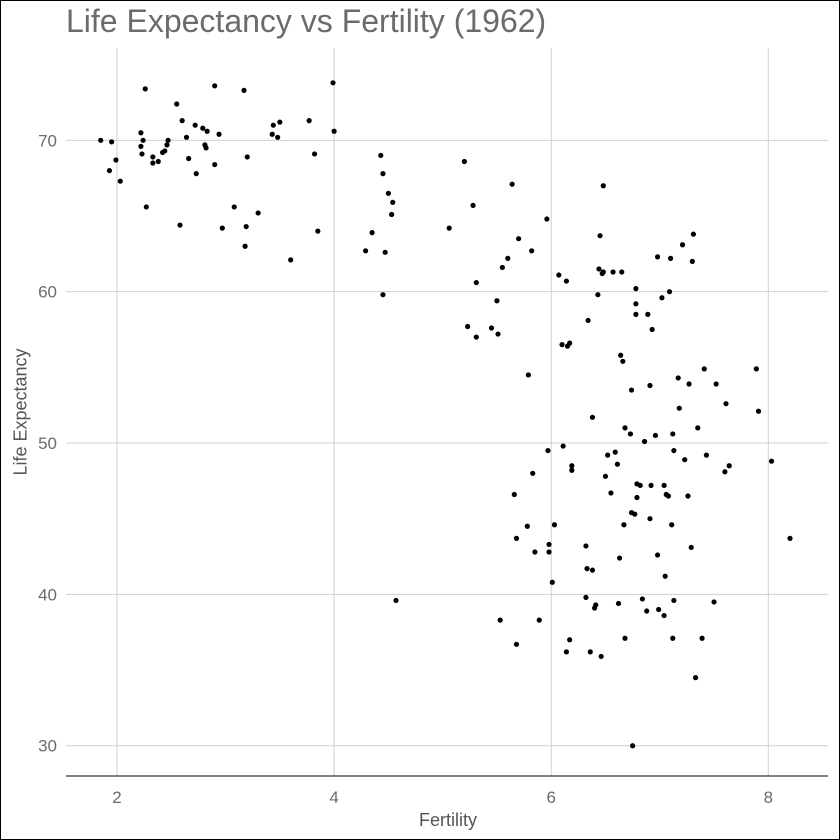 The height and width of the screenshot is (840, 840). Describe the element at coordinates (116, 797) in the screenshot. I see `x-tick-label: 2` at that location.